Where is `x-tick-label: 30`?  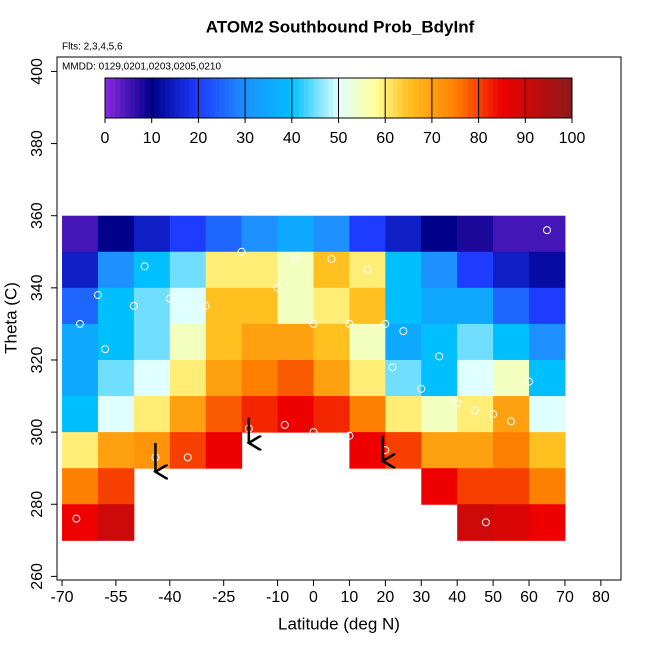
x-tick-label: 30 is located at coordinates (421, 597).